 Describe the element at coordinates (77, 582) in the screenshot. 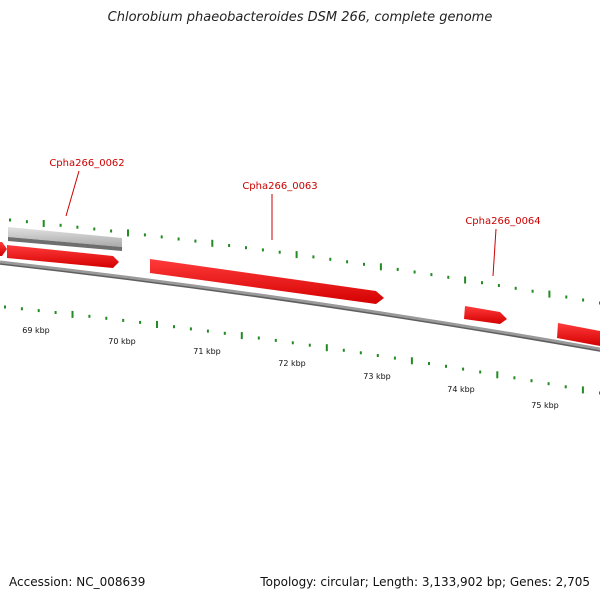

I see `accession-text: Accession: NC_008639` at that location.